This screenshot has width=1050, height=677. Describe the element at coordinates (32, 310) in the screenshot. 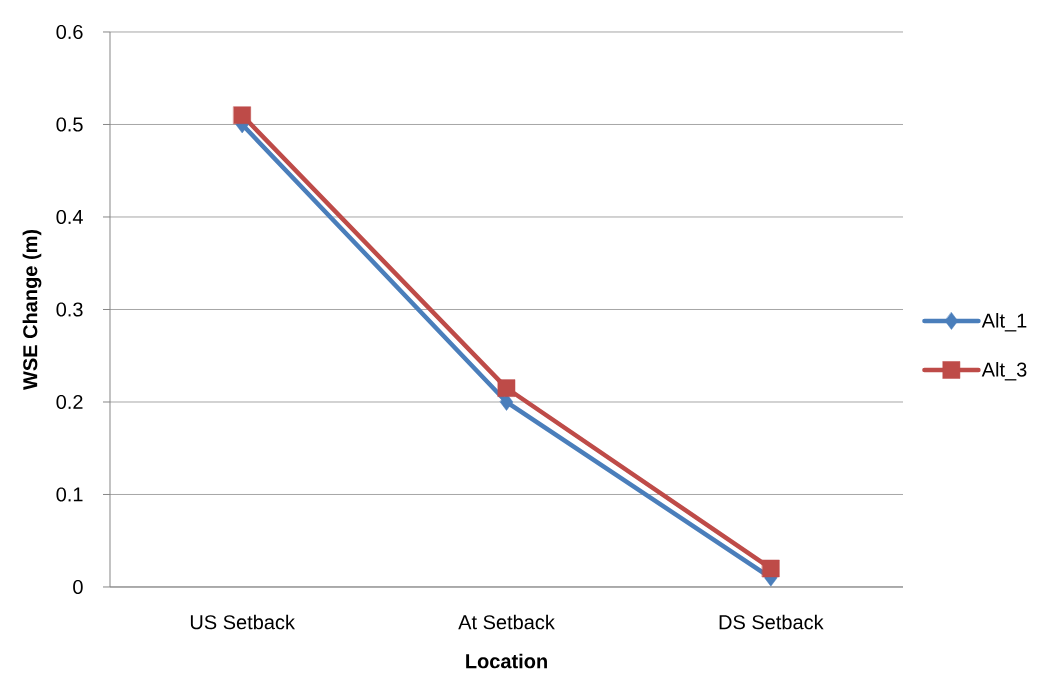

I see `y-axis-title: WSE Change (m)` at that location.